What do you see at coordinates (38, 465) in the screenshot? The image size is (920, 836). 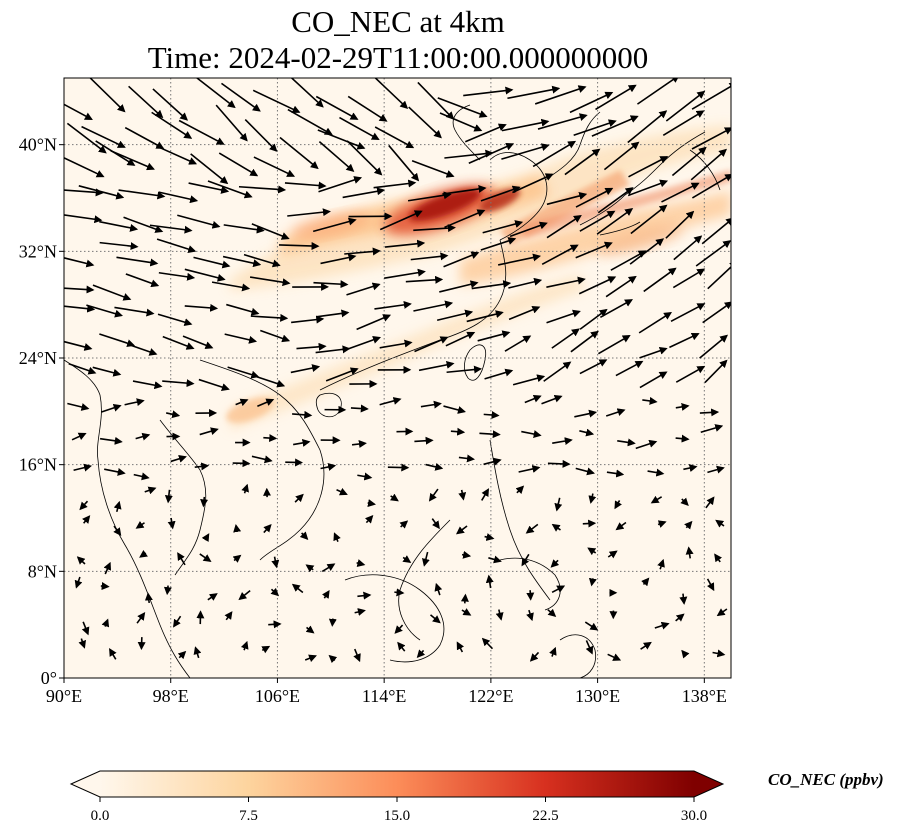 I see `y-tick-label: 16°N` at bounding box center [38, 465].